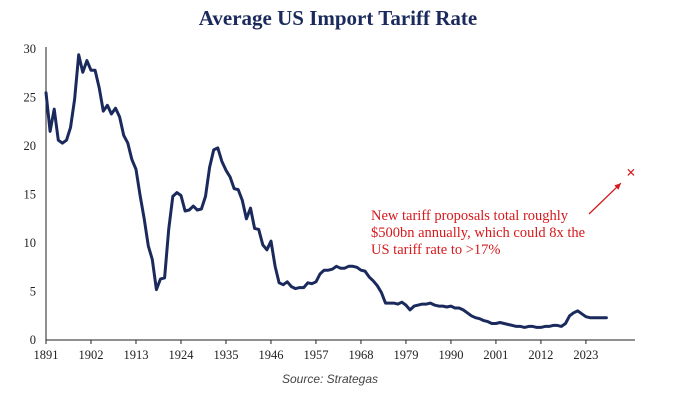 This screenshot has width=676, height=413. What do you see at coordinates (330, 379) in the screenshot?
I see `source-note: Source: Strategas` at bounding box center [330, 379].